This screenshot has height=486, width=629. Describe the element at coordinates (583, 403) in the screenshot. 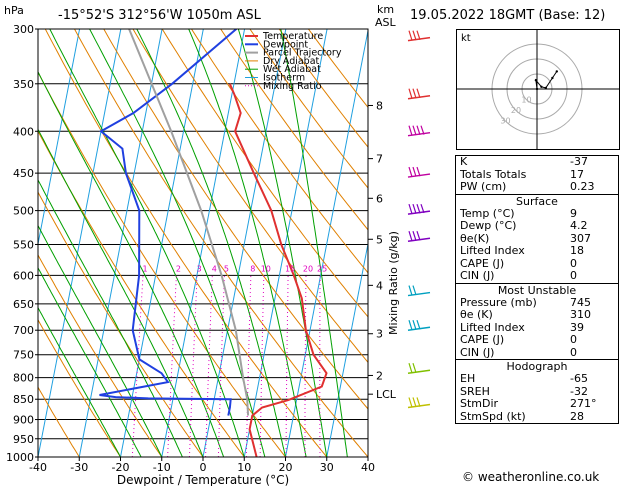

I see `hodograph-stat-value: 271°` at that location.